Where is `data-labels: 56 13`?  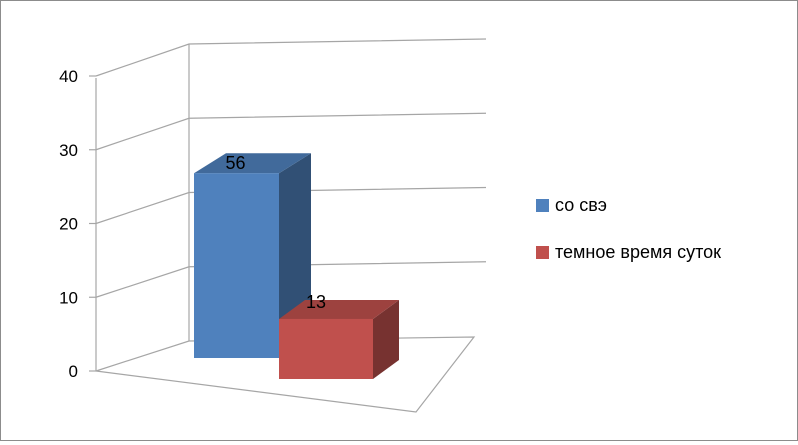
data-labels: 56 13 is located at coordinates (275, 232).